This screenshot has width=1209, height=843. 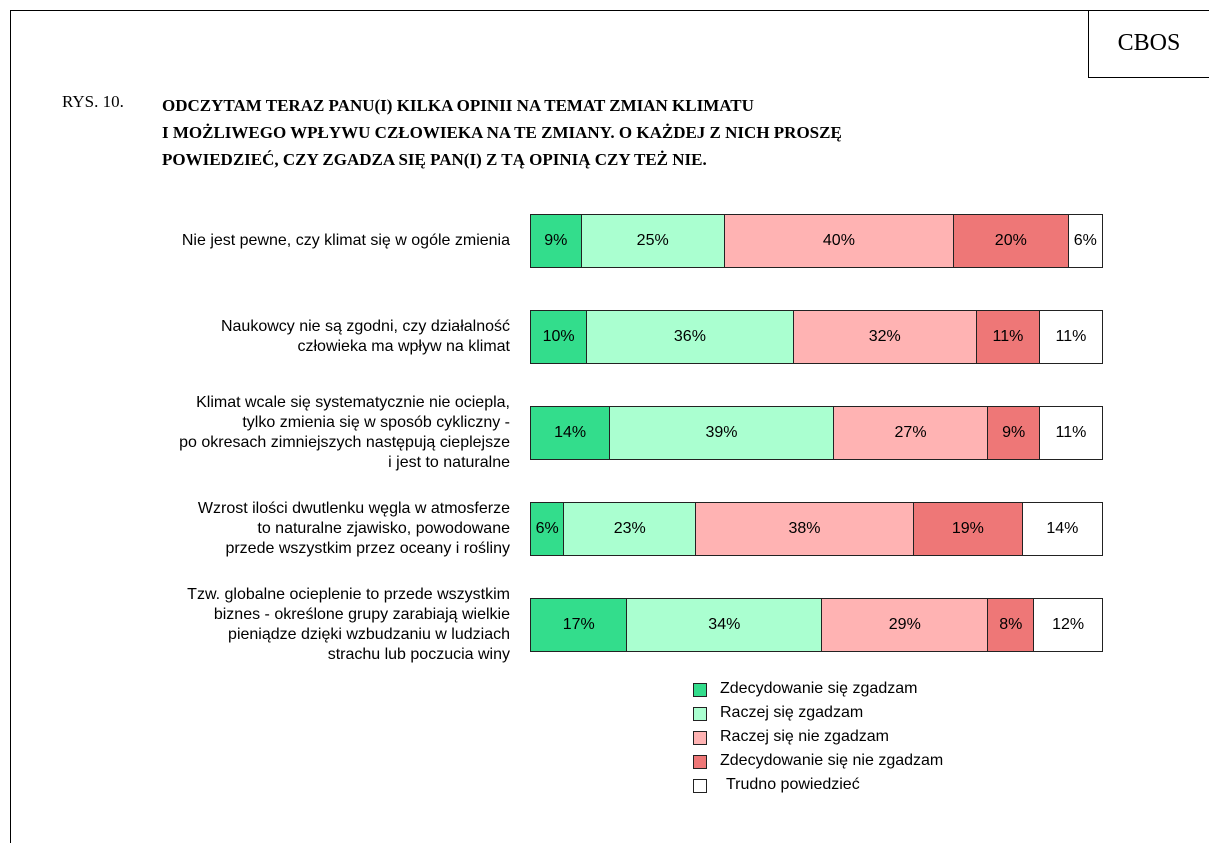 I want to click on bar-segment: 38%, so click(x=804, y=529).